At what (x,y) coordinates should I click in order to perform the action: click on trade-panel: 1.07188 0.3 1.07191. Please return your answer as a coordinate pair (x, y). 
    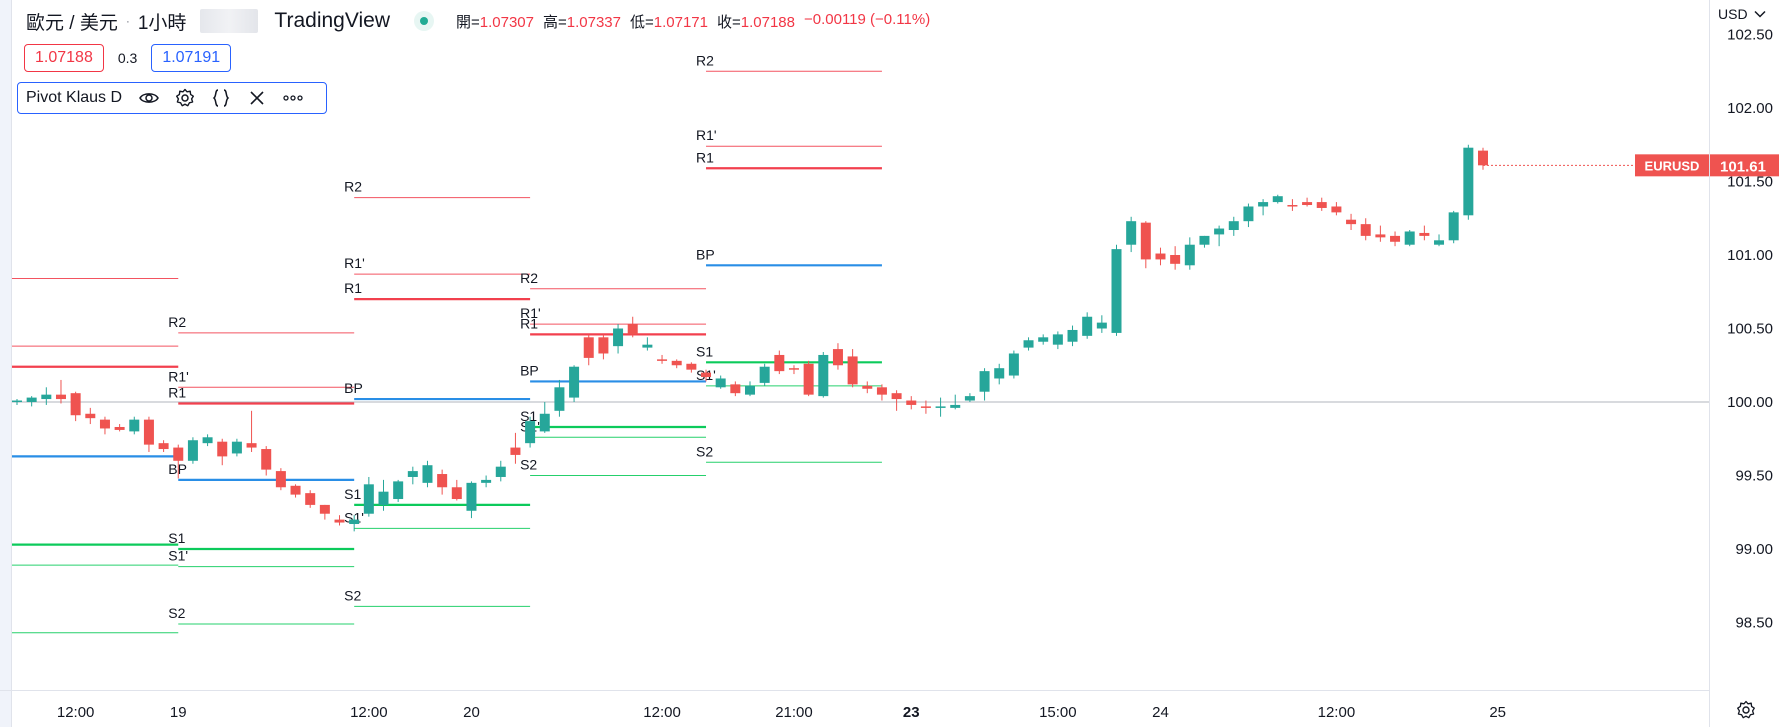
    Looking at the image, I should click on (128, 58).